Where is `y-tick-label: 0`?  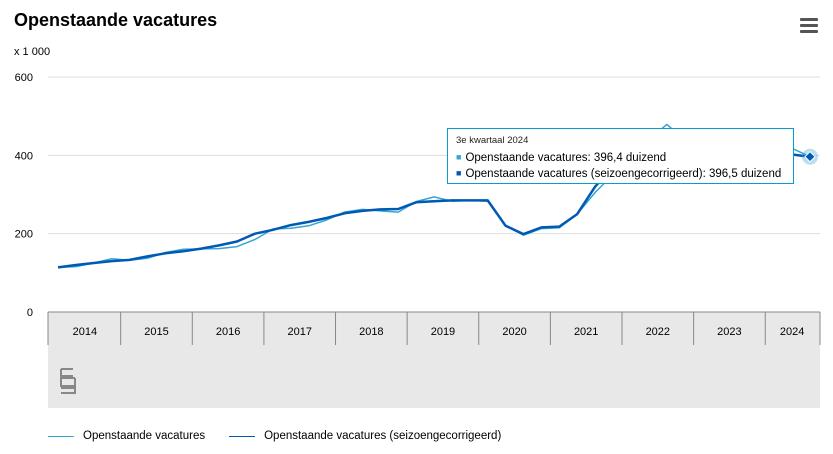
y-tick-label: 0 is located at coordinates (30, 313).